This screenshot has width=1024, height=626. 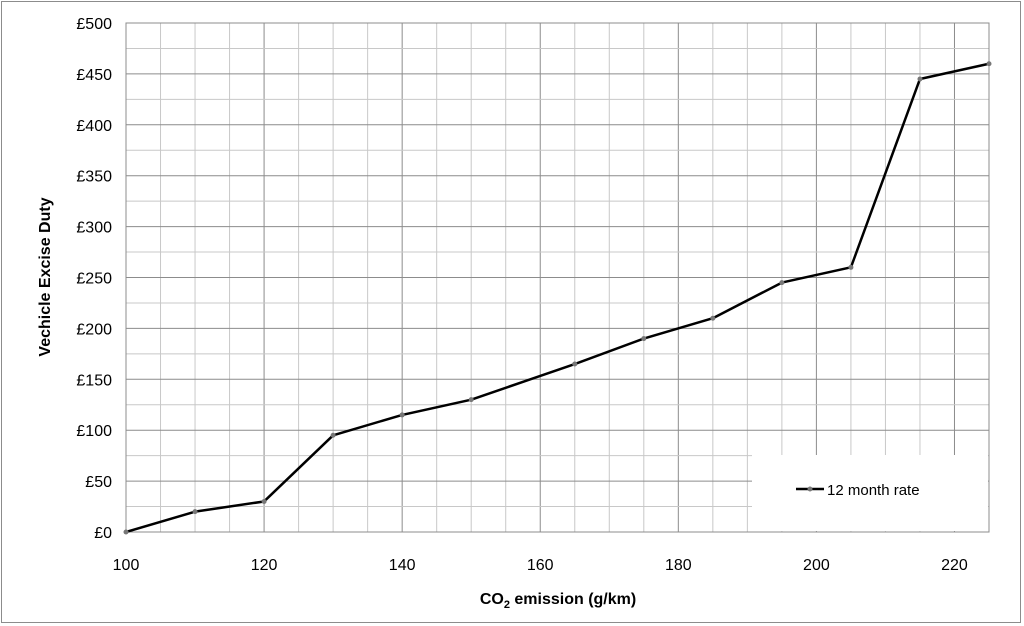 What do you see at coordinates (816, 565) in the screenshot?
I see `x-tick-label: 200` at bounding box center [816, 565].